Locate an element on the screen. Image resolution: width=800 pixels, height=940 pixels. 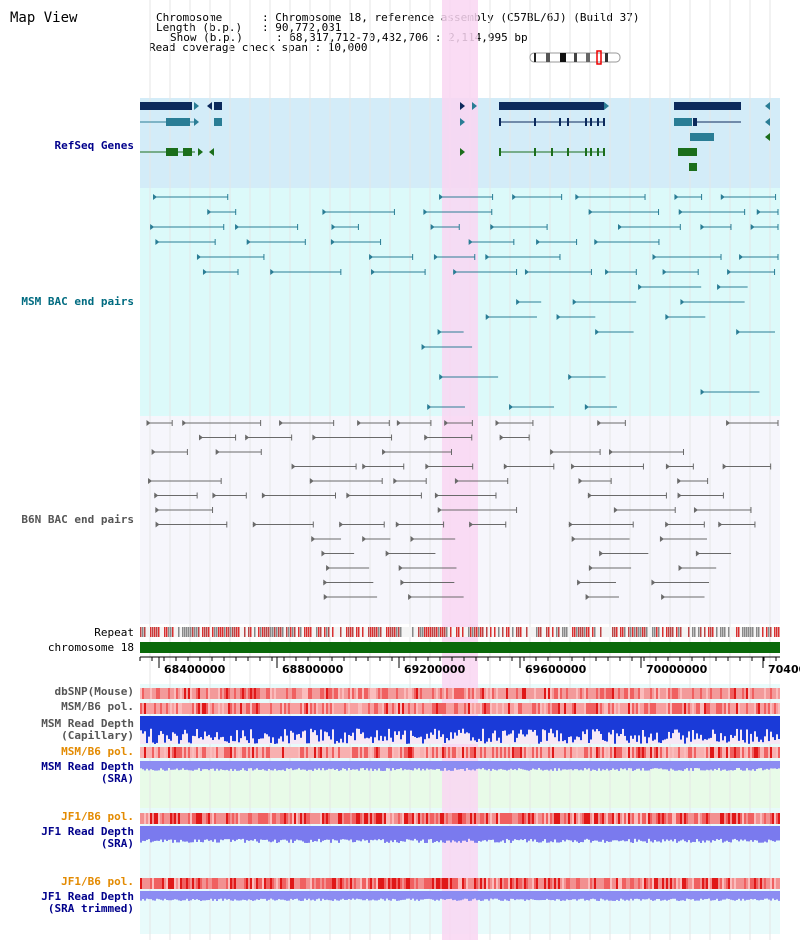
track-label-repeat: Repeat is located at coordinates (114, 632).